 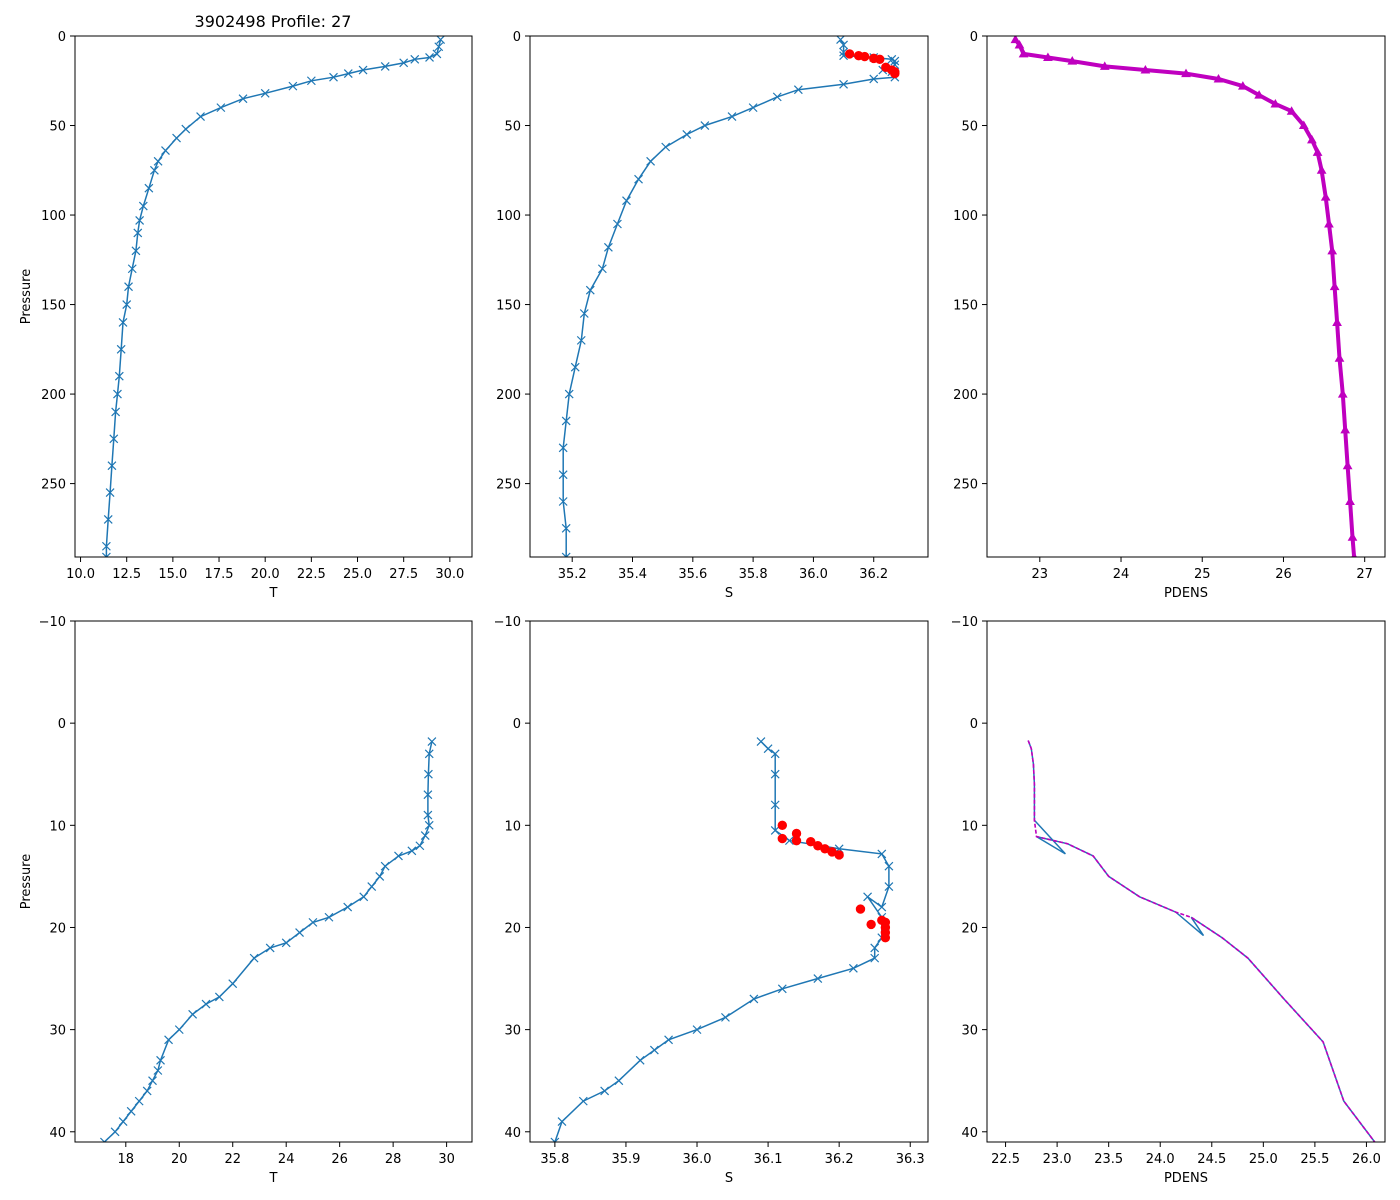 What do you see at coordinates (692, 574) in the screenshot?
I see `x-tick-label: 35.6` at bounding box center [692, 574].